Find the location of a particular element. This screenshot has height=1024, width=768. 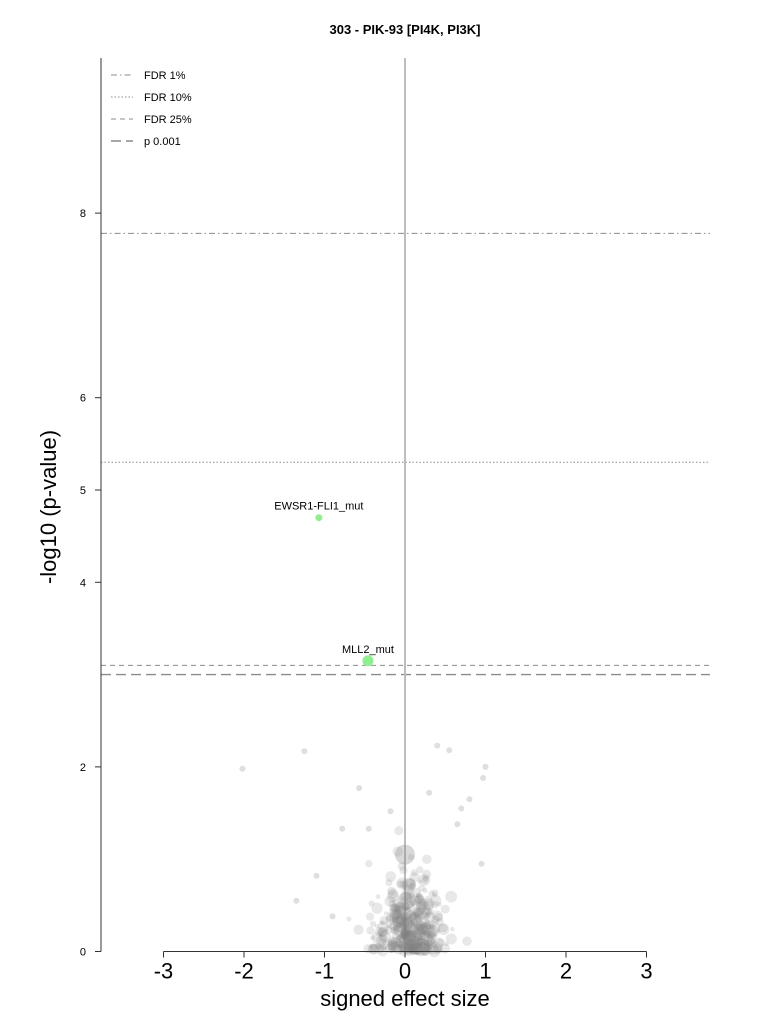

data-points is located at coordinates (364, 850).